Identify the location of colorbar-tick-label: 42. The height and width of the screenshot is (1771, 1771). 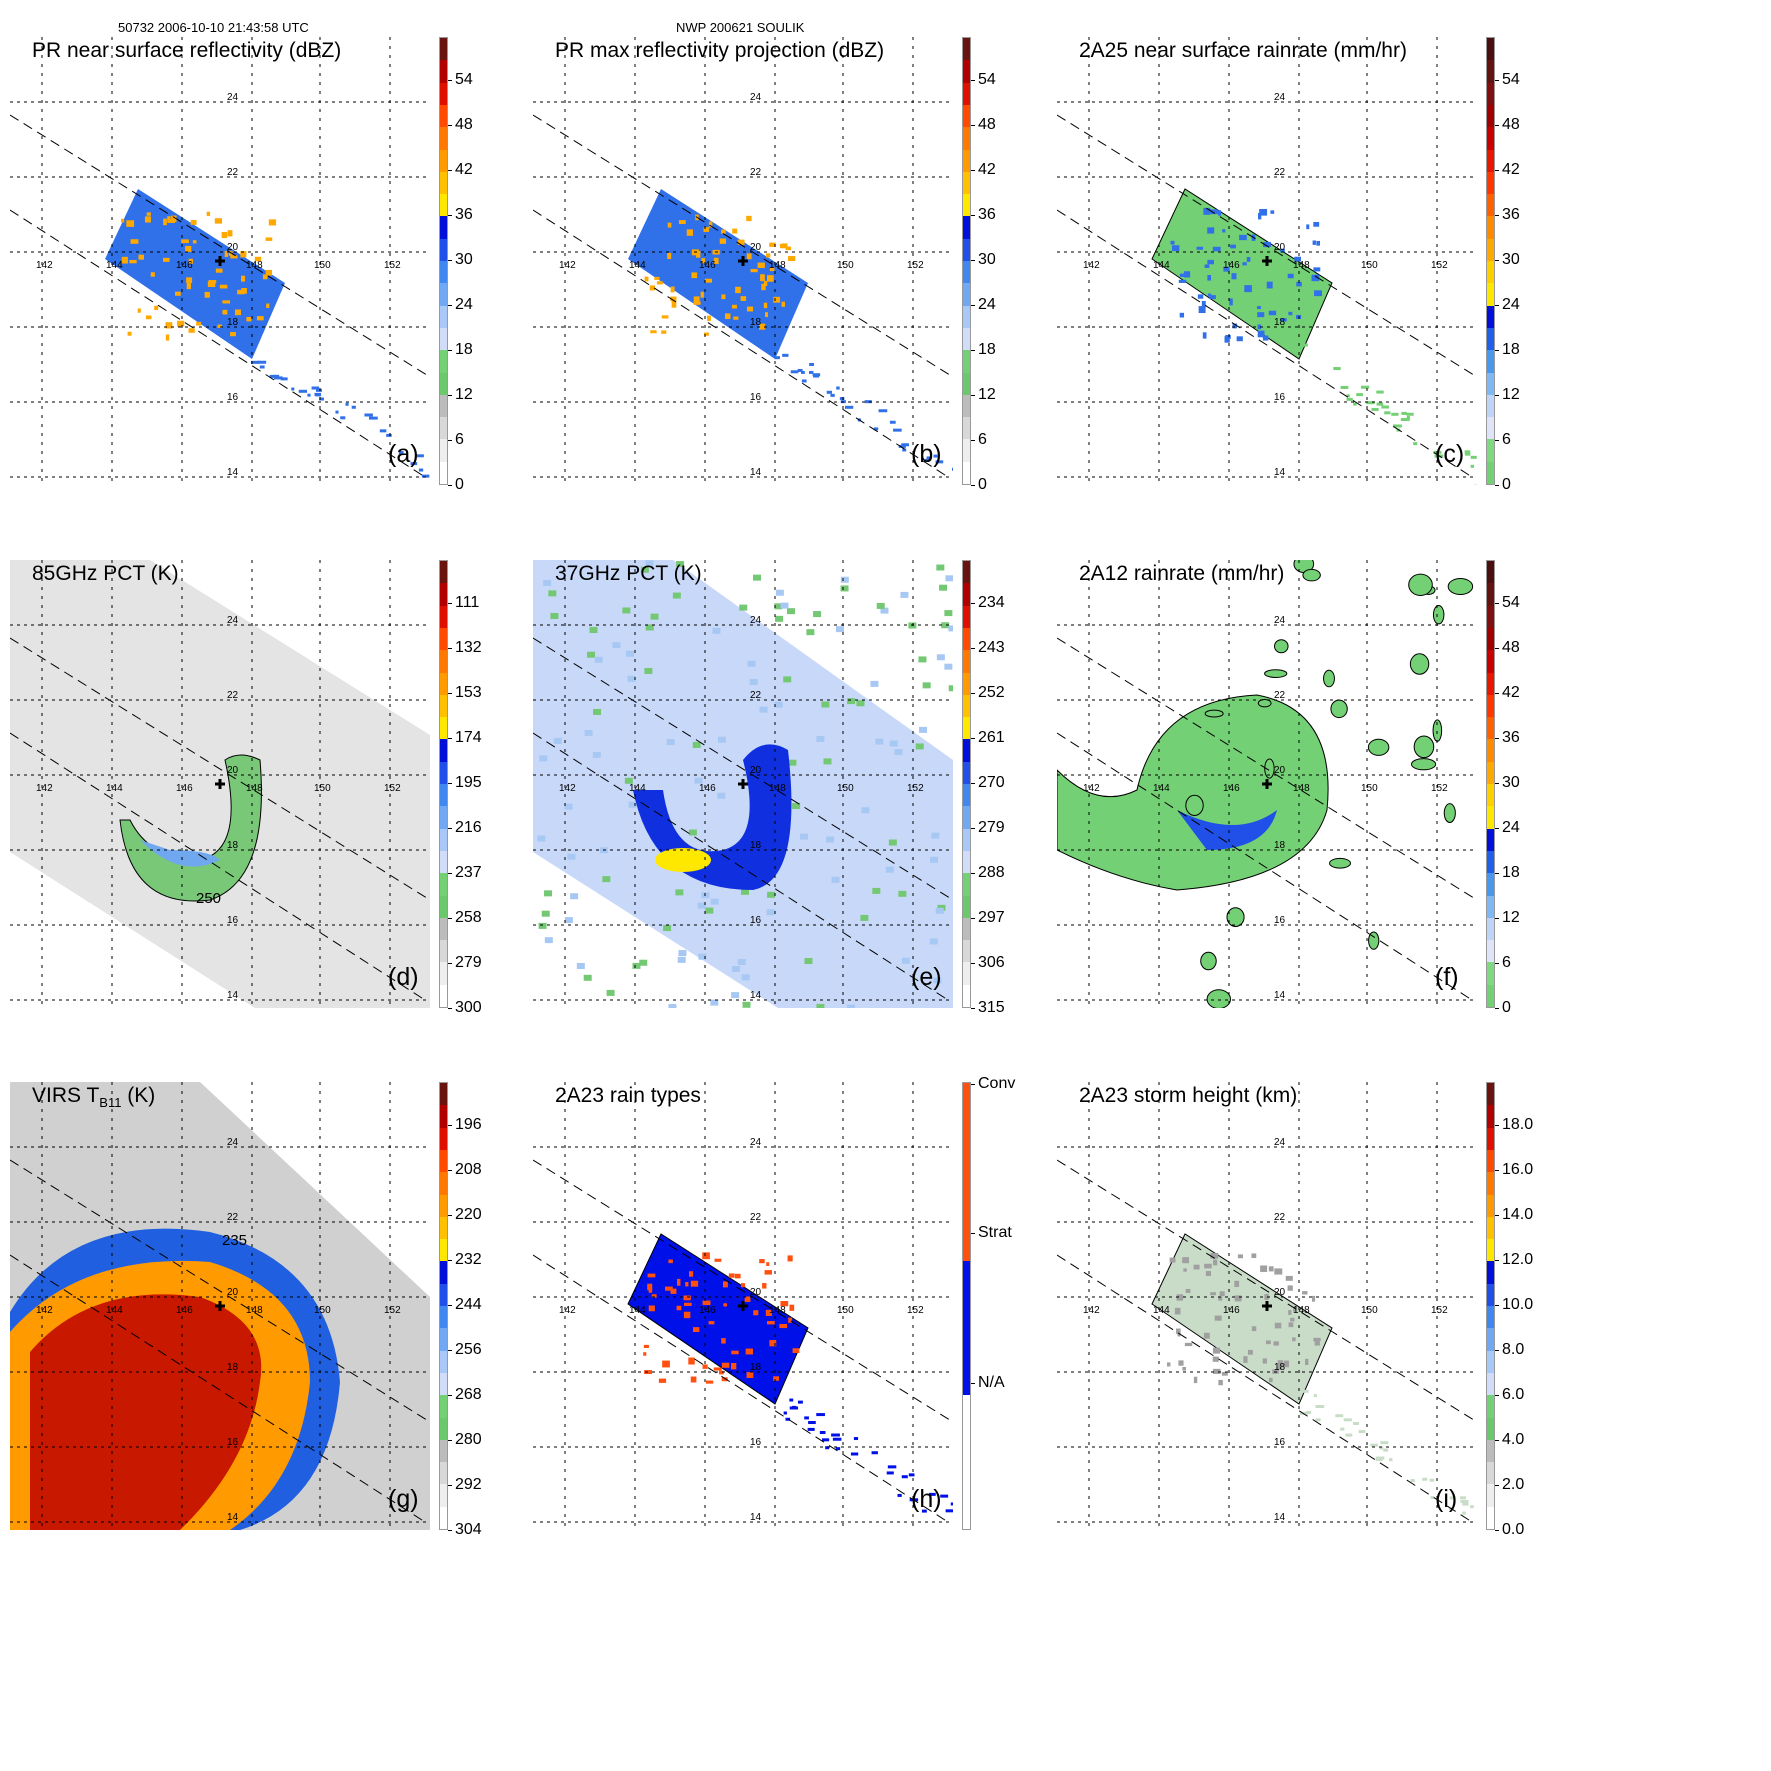
(460, 169).